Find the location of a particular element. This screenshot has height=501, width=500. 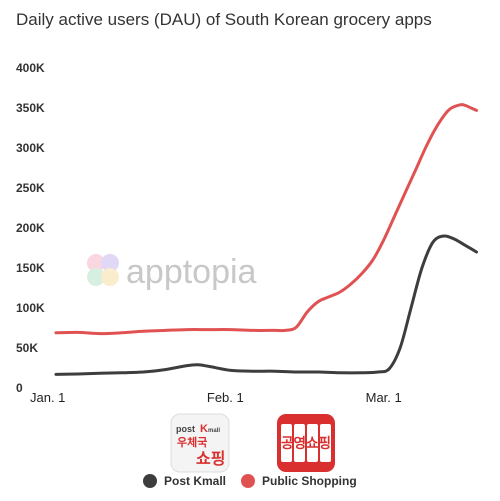

y-tick-label: 350K is located at coordinates (30, 108).